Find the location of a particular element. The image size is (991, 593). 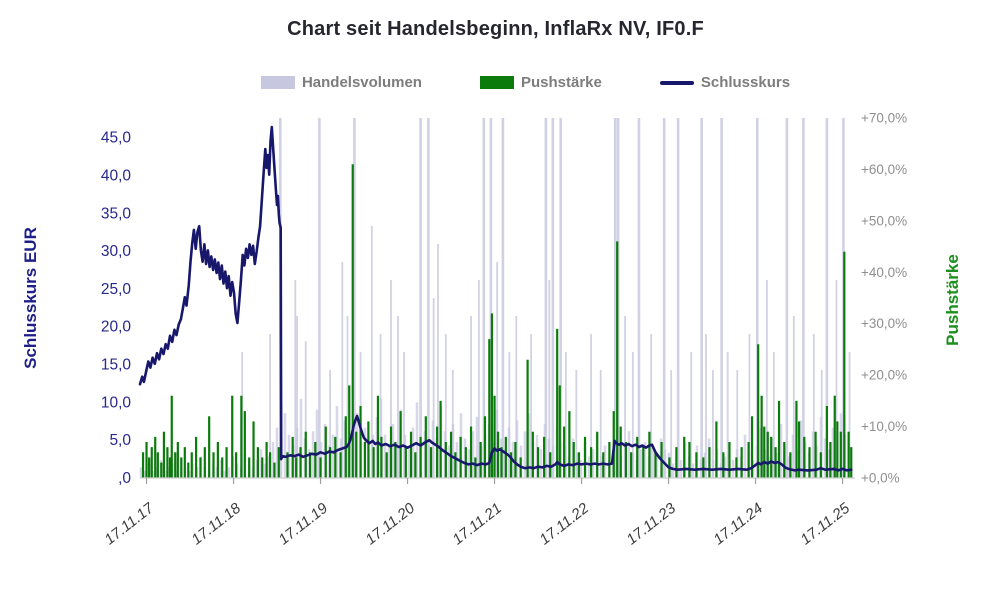

x-tick-label: 17.11.17 is located at coordinates (129, 523).